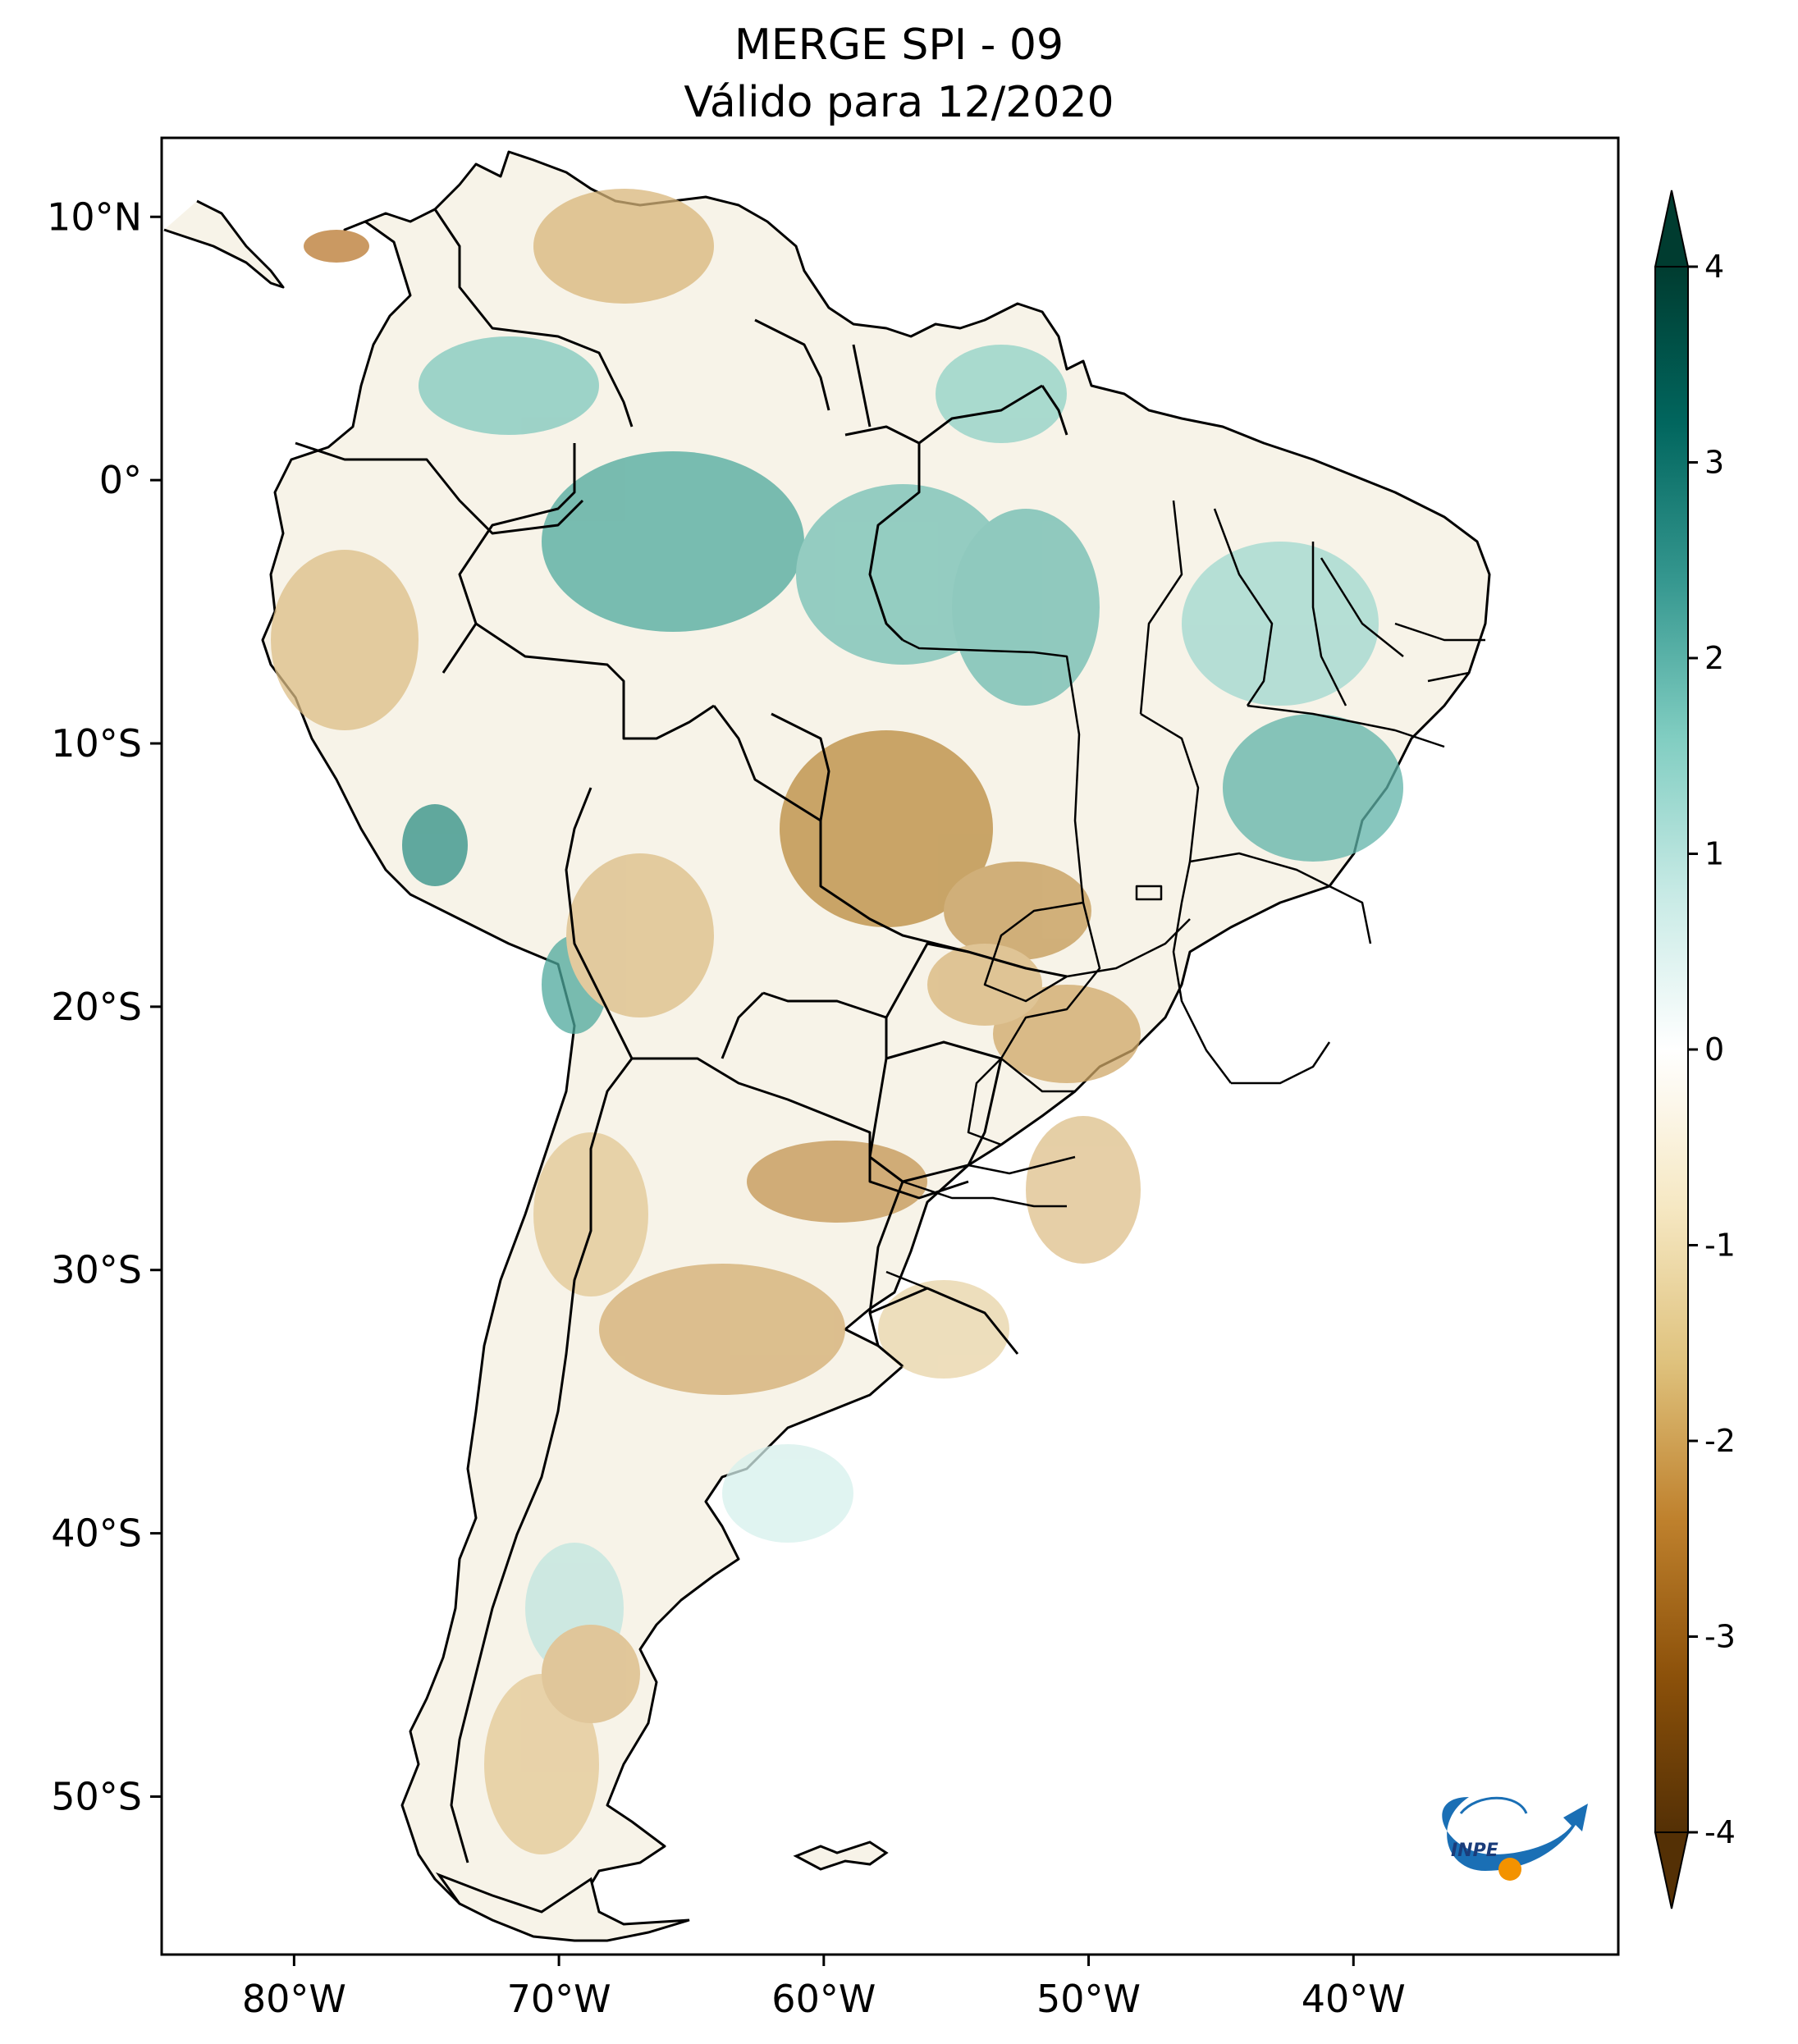 Image resolution: width=1798 pixels, height=2044 pixels. Describe the element at coordinates (1493, 1805) in the screenshot. I see `logo-orbit-icon` at that location.